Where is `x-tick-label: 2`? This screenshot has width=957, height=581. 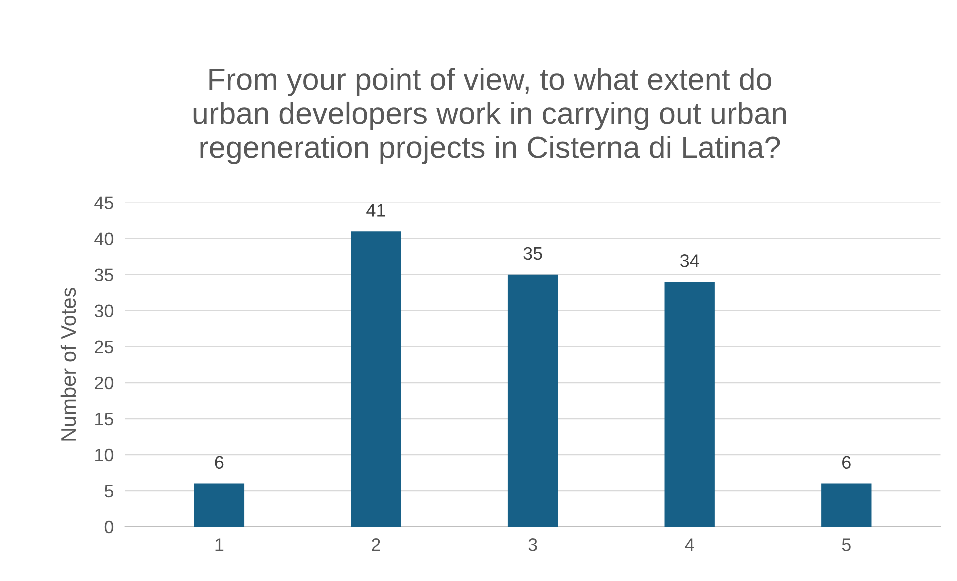
x-tick-label: 2 is located at coordinates (376, 545).